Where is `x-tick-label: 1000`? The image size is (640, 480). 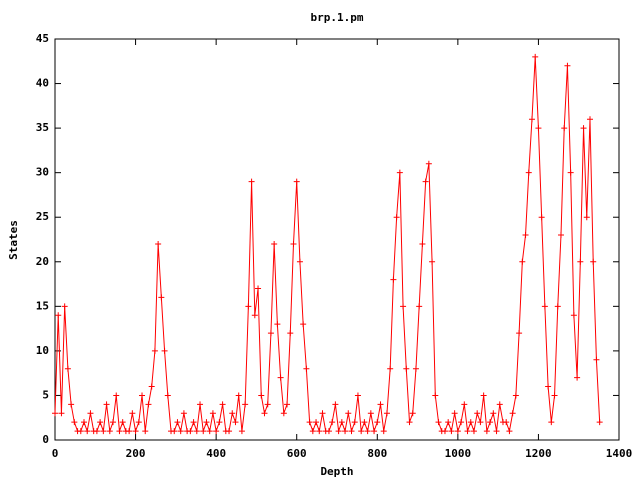
x-tick-label: 1000 is located at coordinates (458, 453).